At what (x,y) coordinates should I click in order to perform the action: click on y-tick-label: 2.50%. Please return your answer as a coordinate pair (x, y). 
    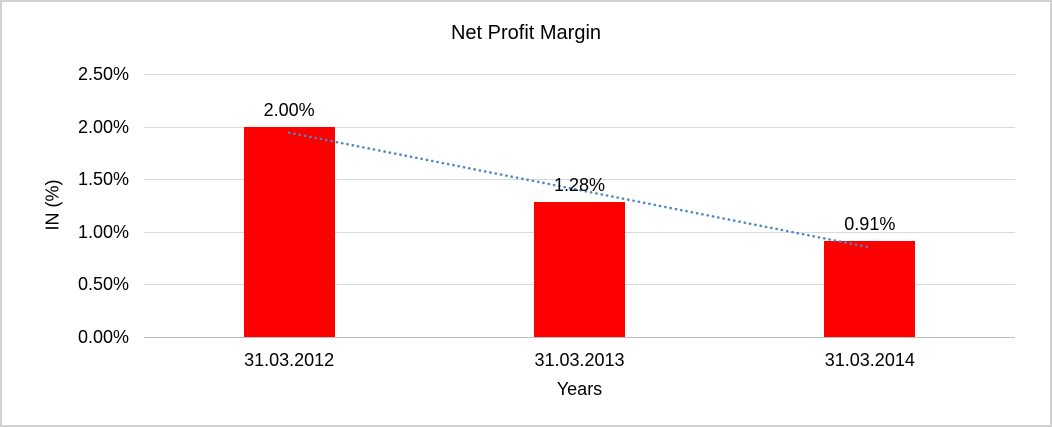
    Looking at the image, I should click on (103, 74).